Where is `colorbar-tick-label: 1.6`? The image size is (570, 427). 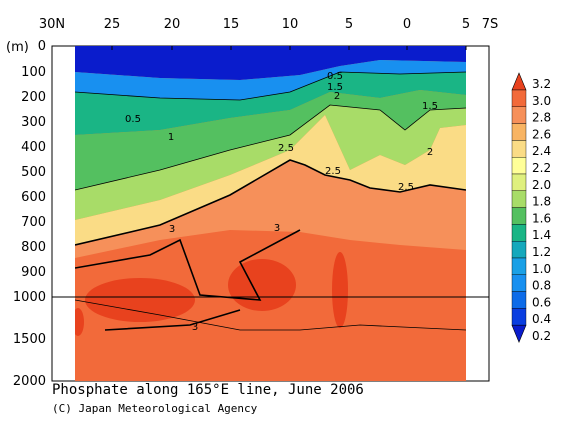 colorbar-tick-label: 1.6 is located at coordinates (541, 218).